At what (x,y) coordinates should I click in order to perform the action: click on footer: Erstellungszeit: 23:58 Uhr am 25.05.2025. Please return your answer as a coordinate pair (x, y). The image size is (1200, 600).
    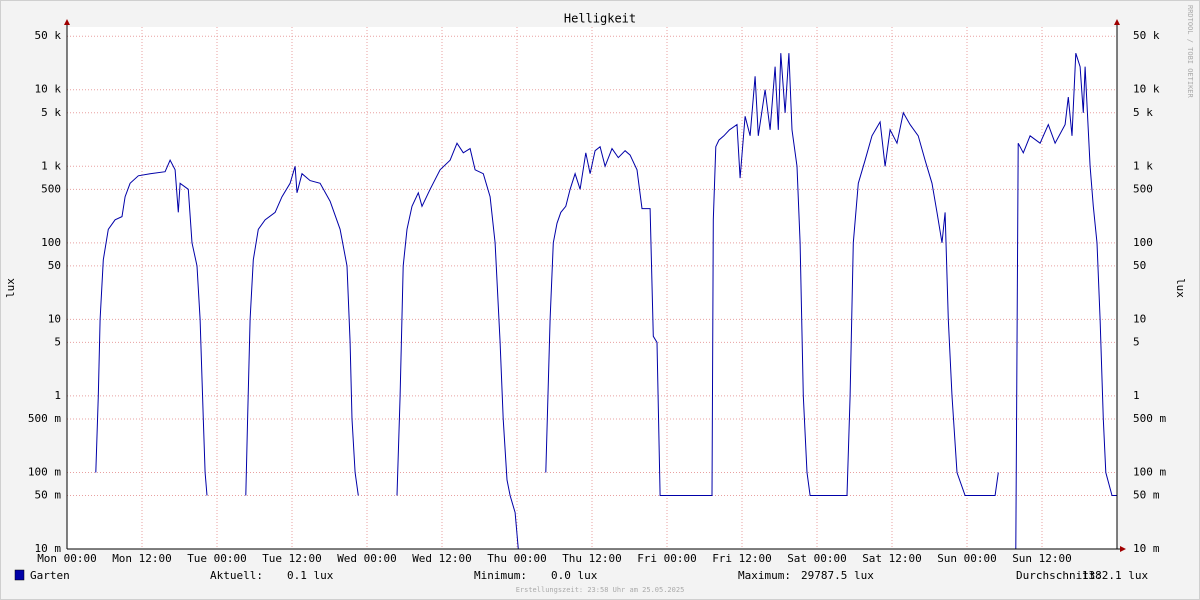
    Looking at the image, I should click on (600, 590).